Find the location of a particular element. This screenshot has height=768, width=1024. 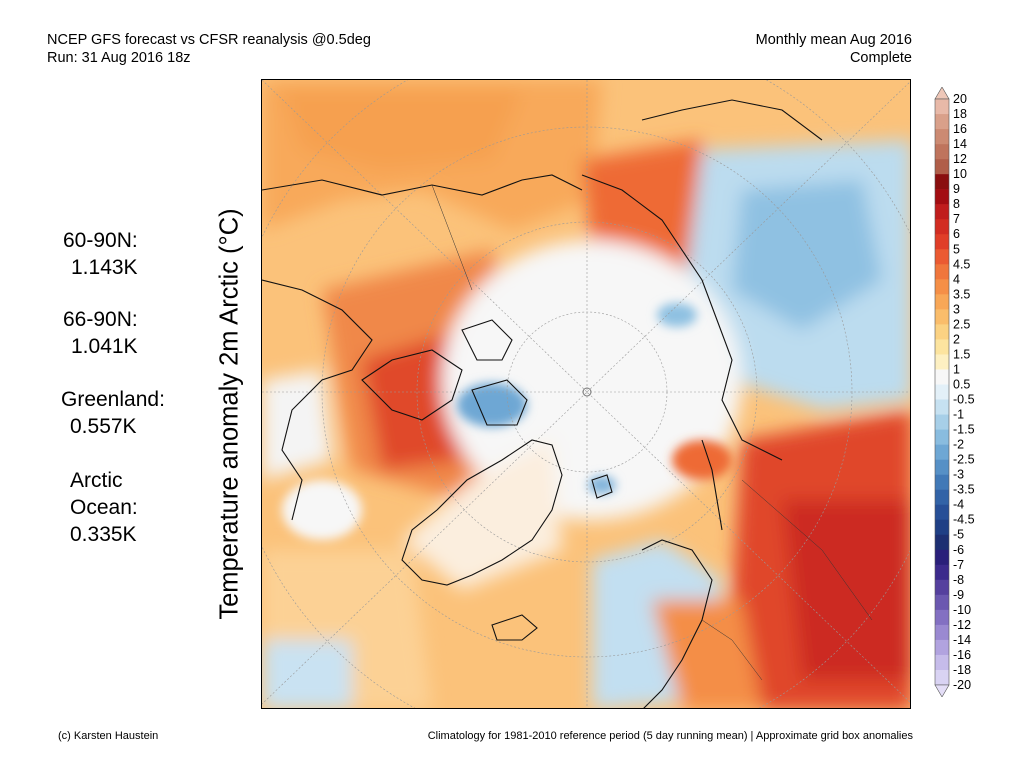

anomaly-region-cold is located at coordinates (807, 255).